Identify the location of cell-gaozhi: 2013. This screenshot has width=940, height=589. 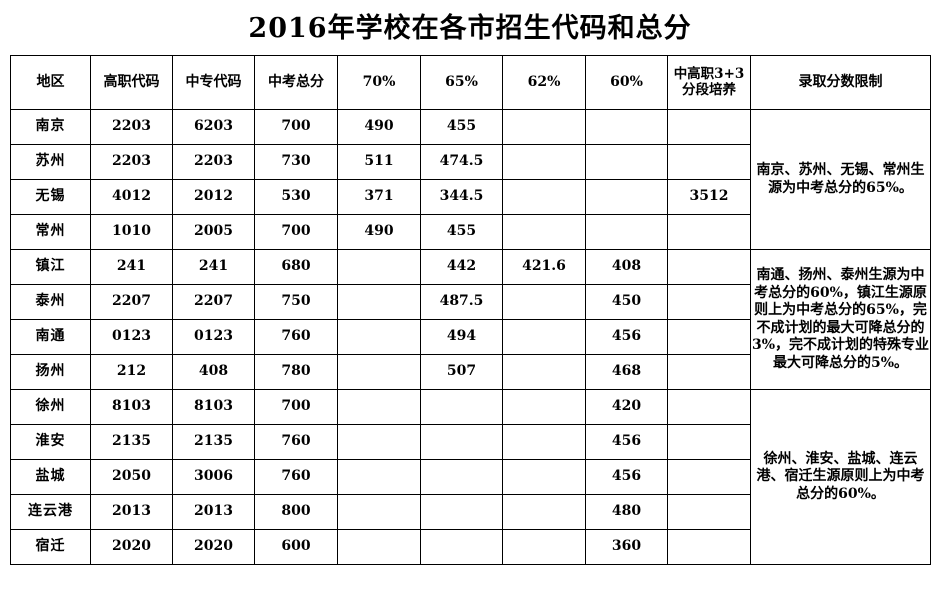
(131, 512).